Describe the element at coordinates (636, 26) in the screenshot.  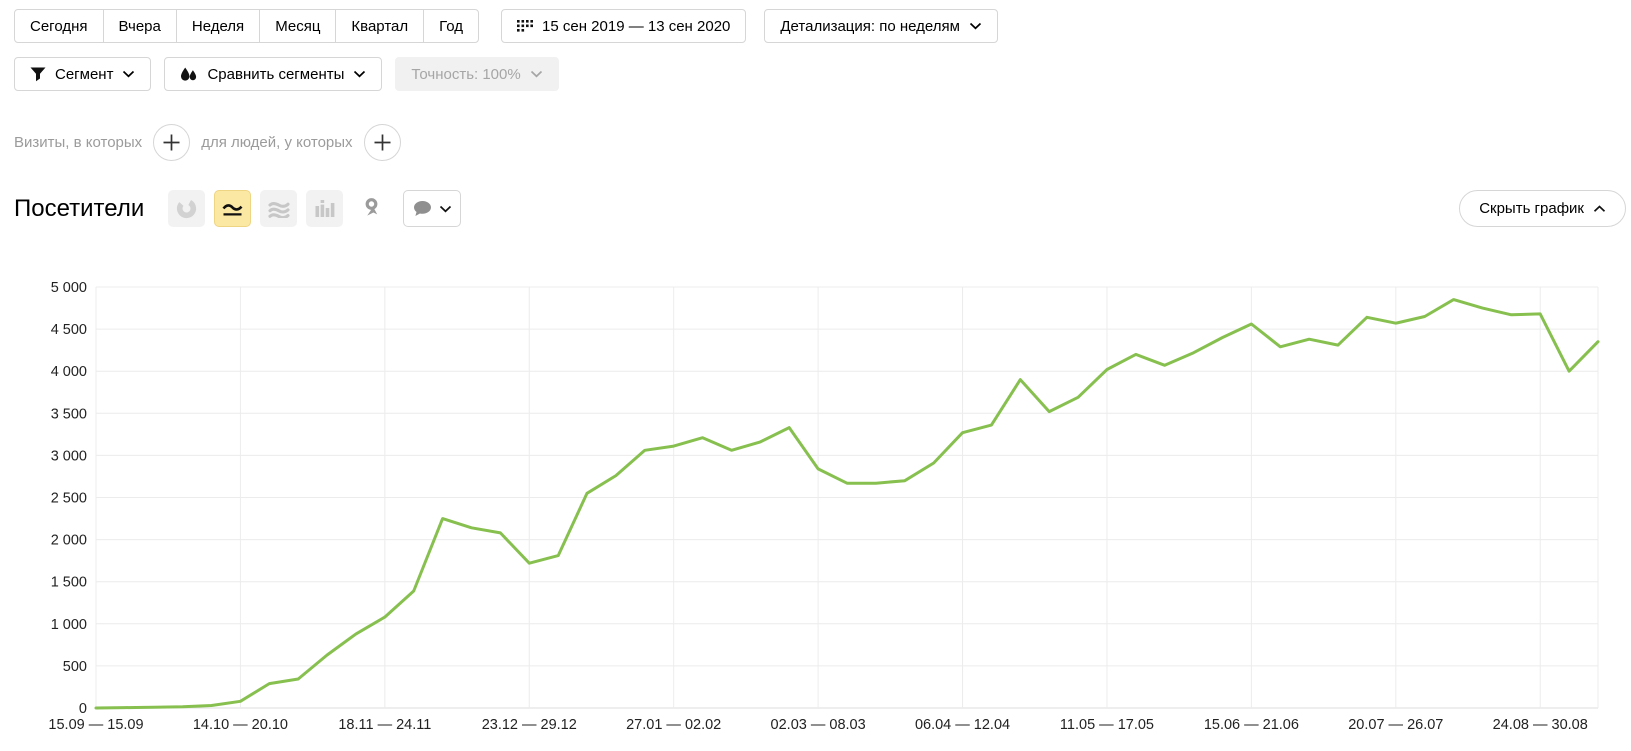
I see `date-range-value: 15 сен 2019 — 13 сен 2020` at that location.